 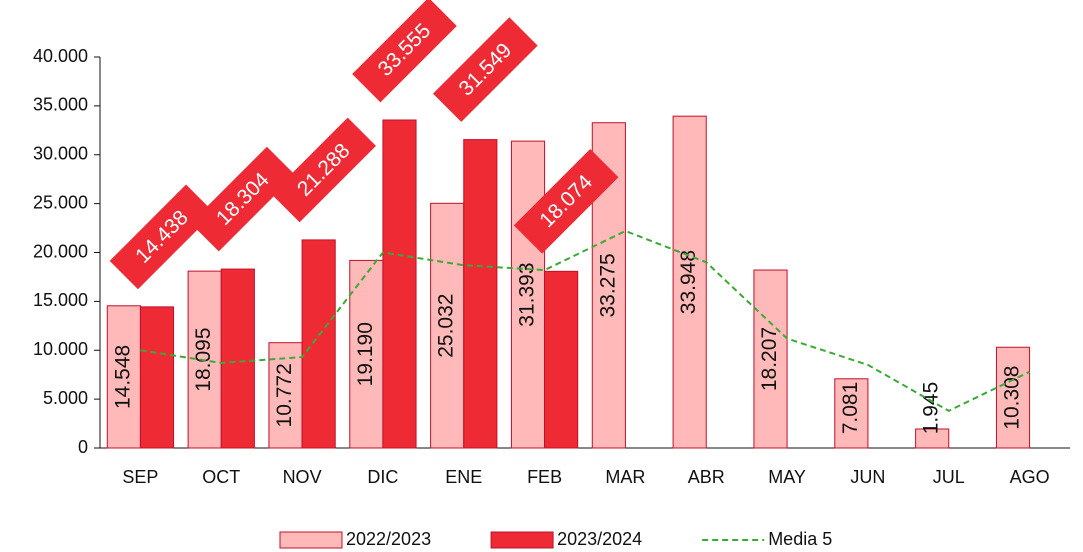 What do you see at coordinates (706, 477) in the screenshot?
I see `x-tick-label: ABR` at bounding box center [706, 477].